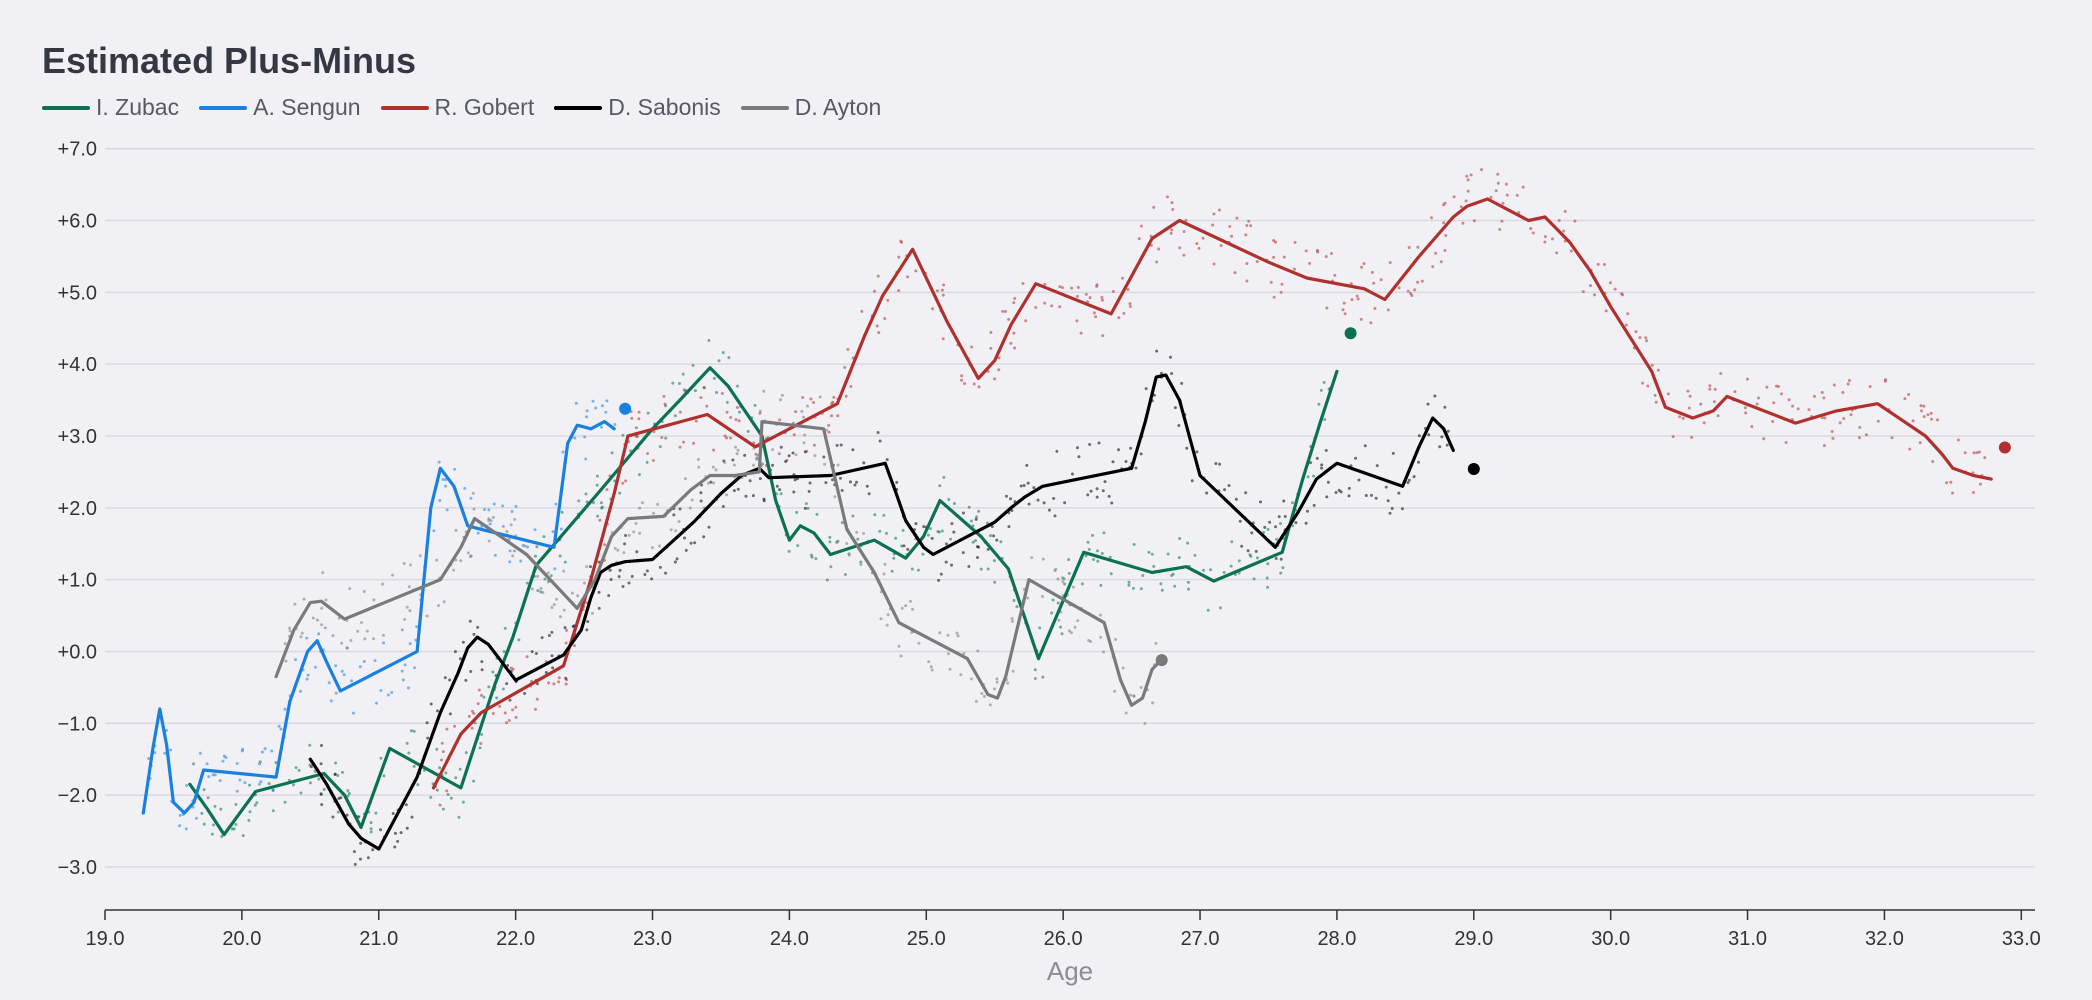  Describe the element at coordinates (637, 107) in the screenshot. I see `legend-item: D. Sabonis` at that location.